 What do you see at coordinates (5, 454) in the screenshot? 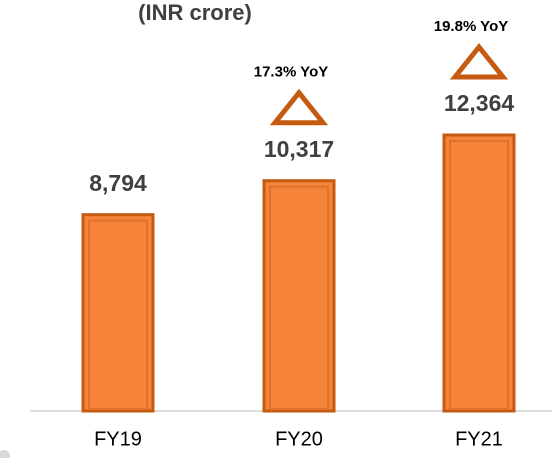
I see `decoration` at bounding box center [5, 454].